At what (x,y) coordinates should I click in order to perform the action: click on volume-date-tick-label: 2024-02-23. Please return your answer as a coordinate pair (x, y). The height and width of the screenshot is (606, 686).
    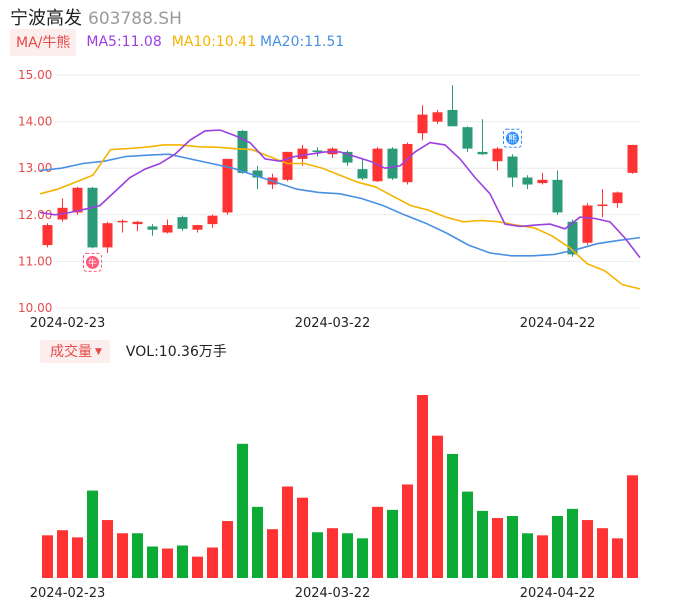
    Looking at the image, I should click on (68, 593).